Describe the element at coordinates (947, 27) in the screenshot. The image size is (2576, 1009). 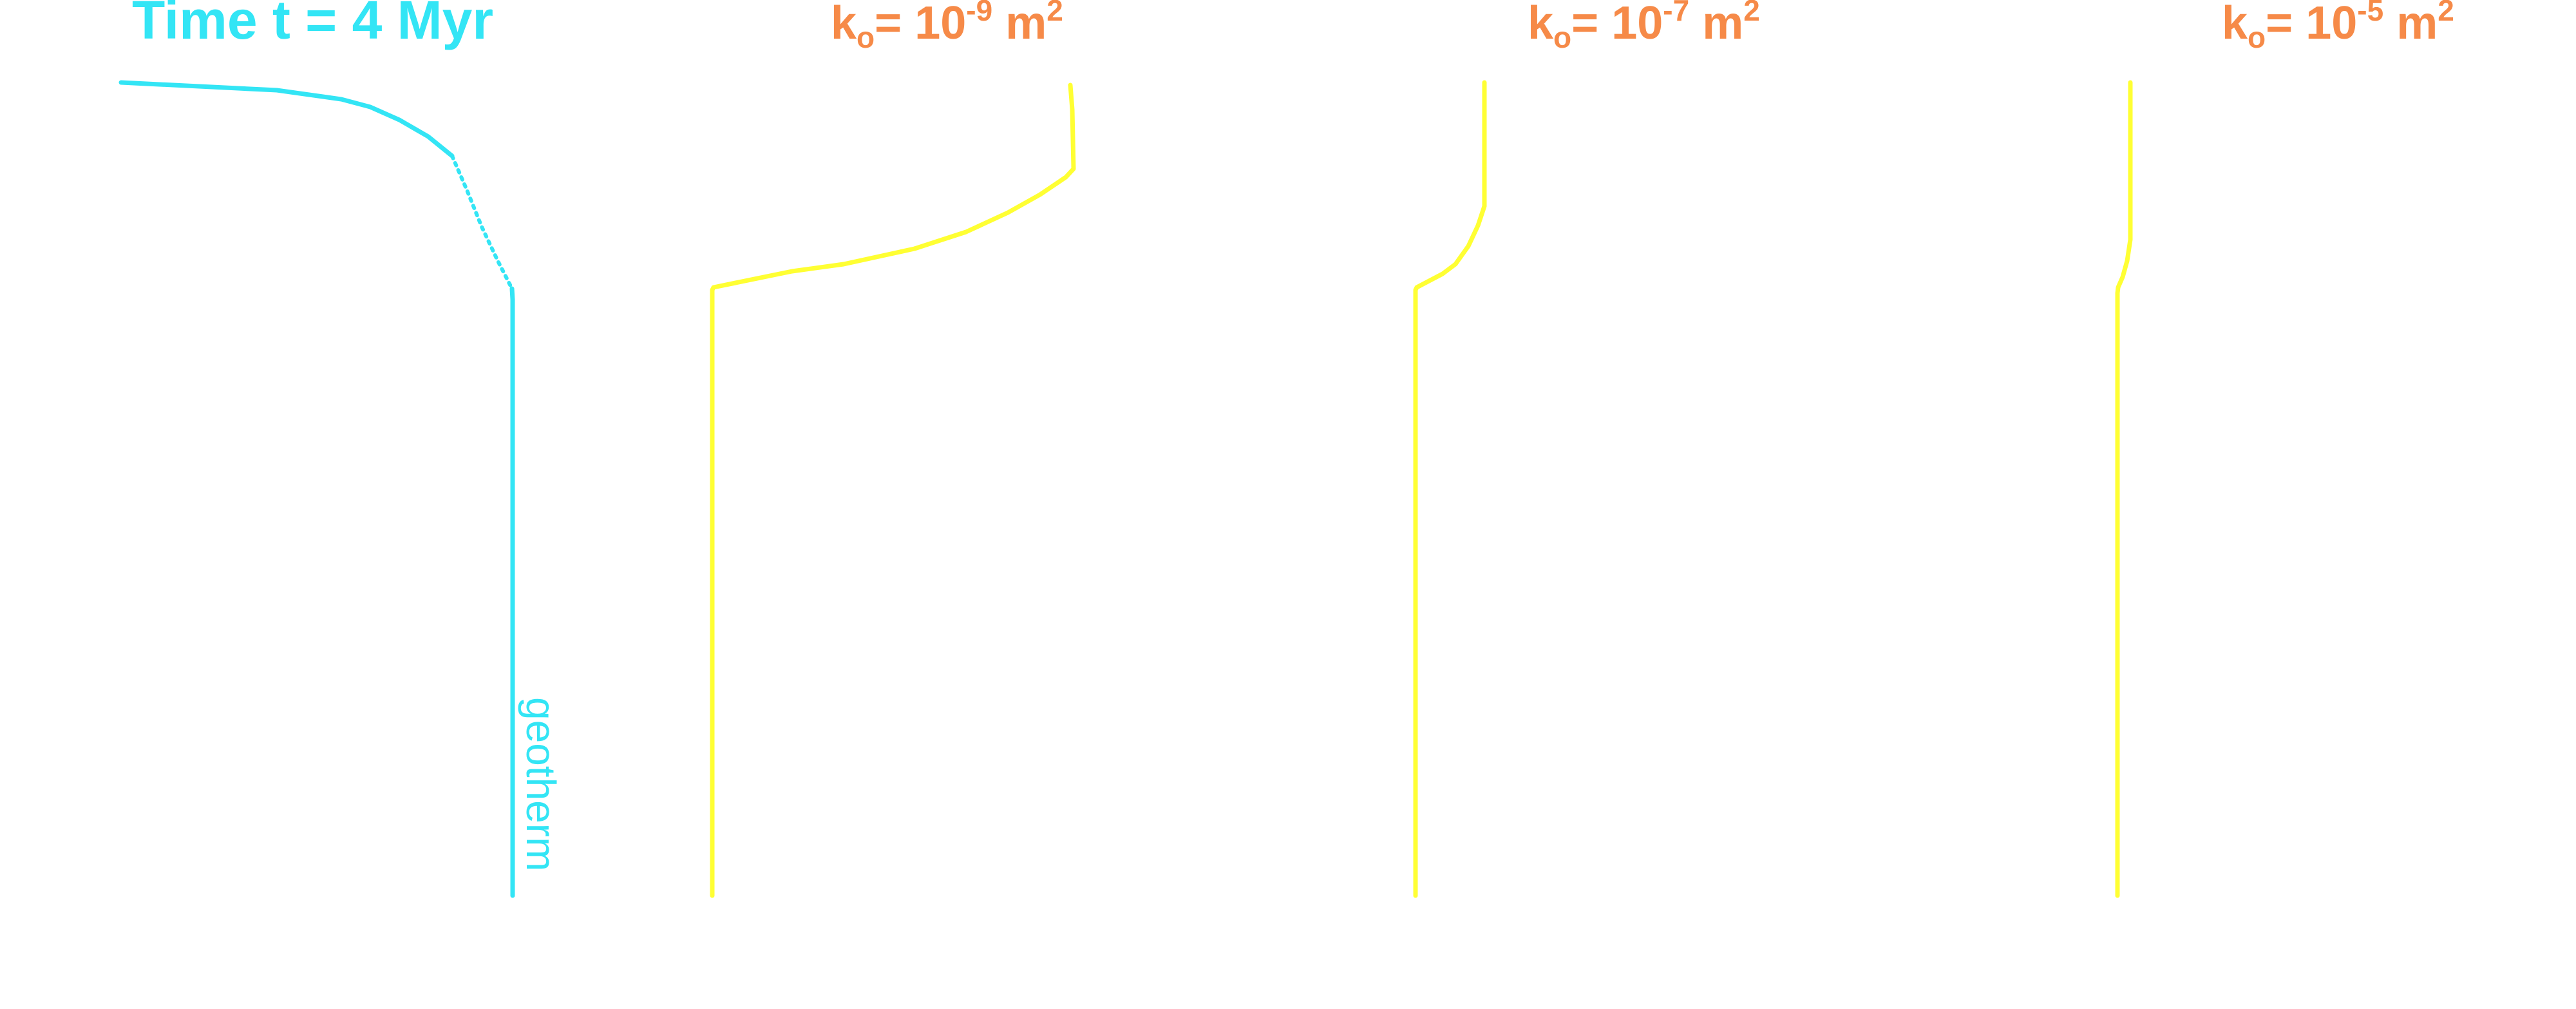
I see `panel-title-k9: ko= 10-9 m2` at that location.